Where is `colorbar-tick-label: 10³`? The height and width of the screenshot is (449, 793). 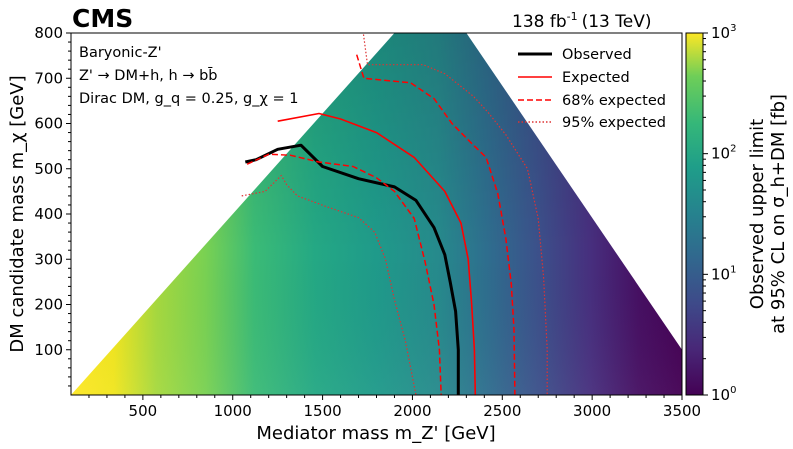
colorbar-tick-label: 10³ is located at coordinates (723, 32).